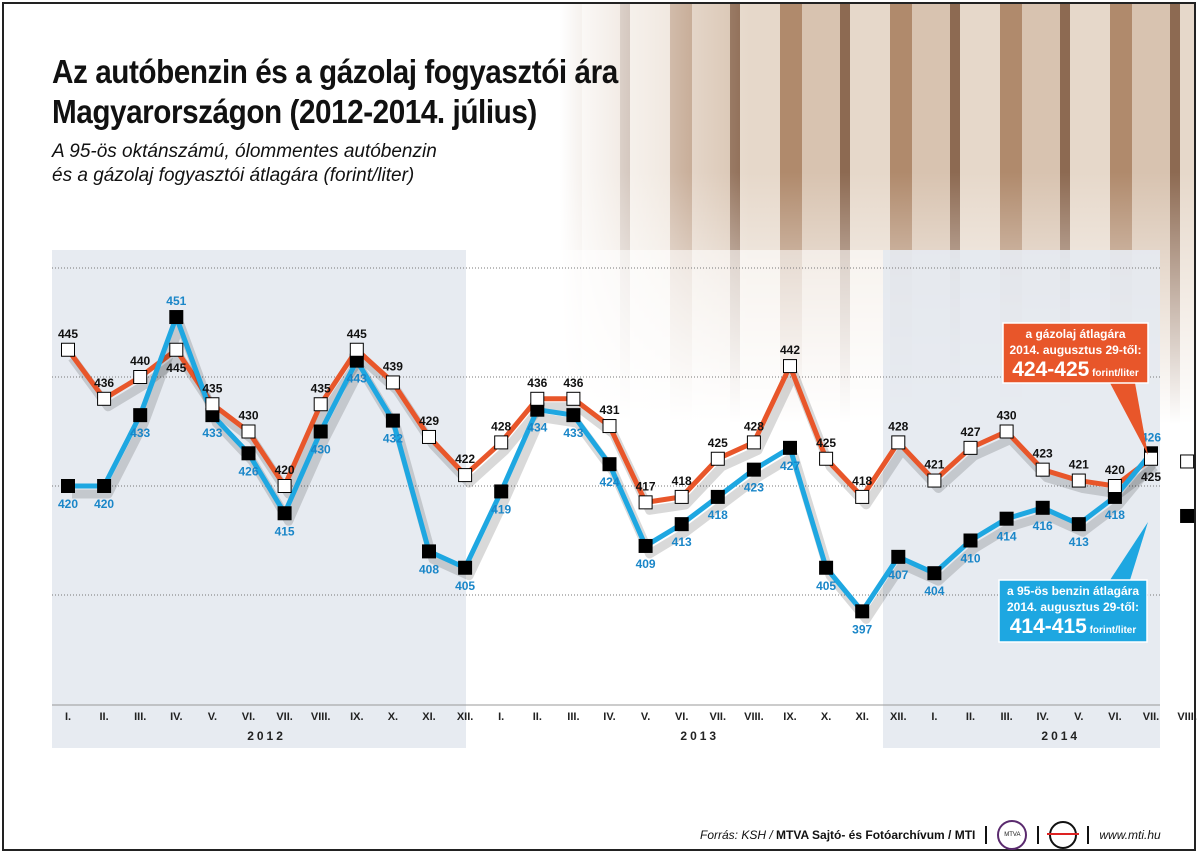  What do you see at coordinates (1129, 551) in the screenshot?
I see `petrol-callout-pointer` at bounding box center [1129, 551].